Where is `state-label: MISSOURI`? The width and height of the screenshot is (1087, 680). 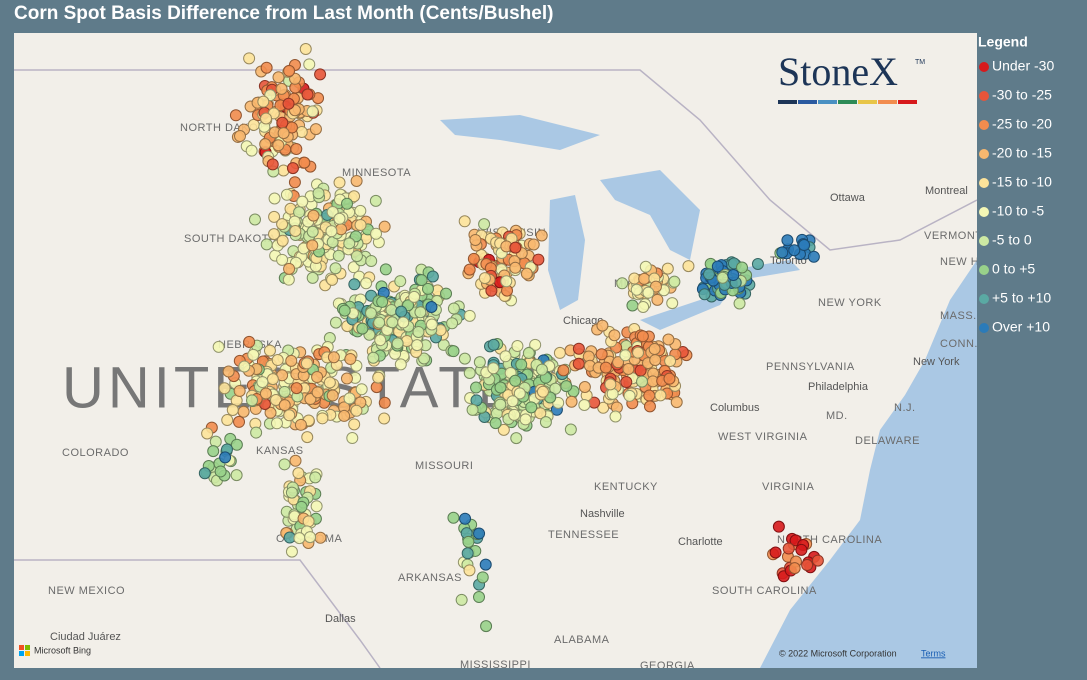
state-label: MISSOURI is located at coordinates (444, 466).